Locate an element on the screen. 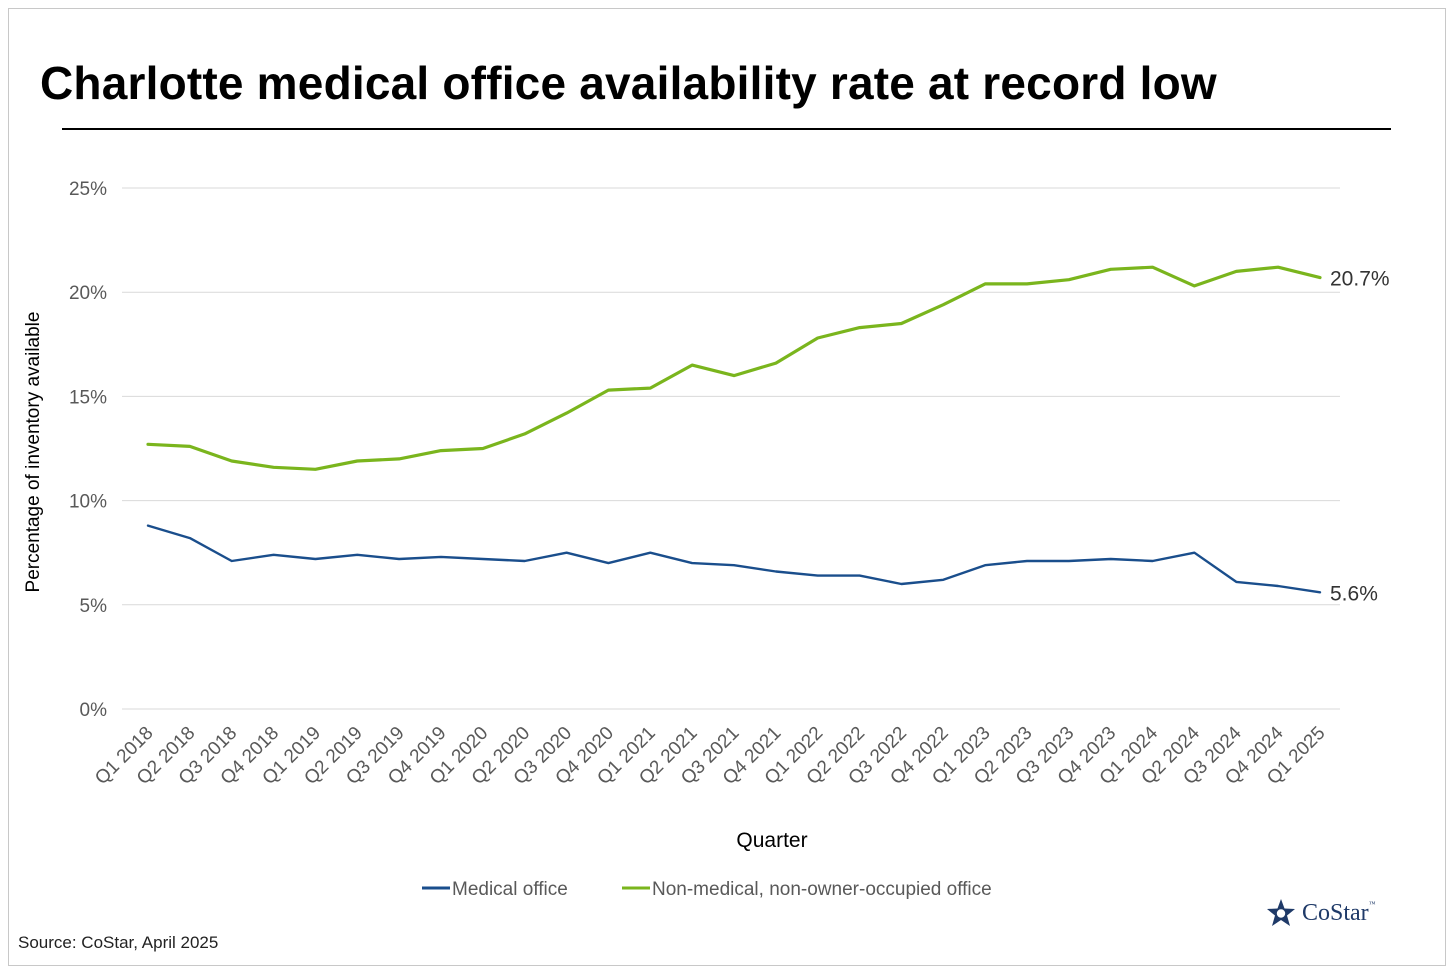 This screenshot has width=1456, height=976. logo-text: CoStar™ is located at coordinates (1339, 912).